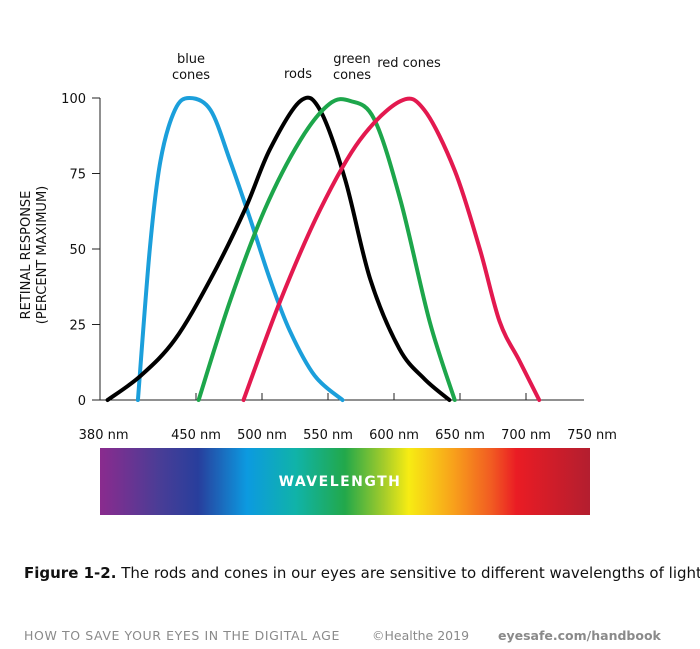 The width and height of the screenshot is (700, 649). Describe the element at coordinates (182, 635) in the screenshot. I see `footer-title: HOW TO SAVE YOUR EYES IN THE DIGITAL AGE` at that location.